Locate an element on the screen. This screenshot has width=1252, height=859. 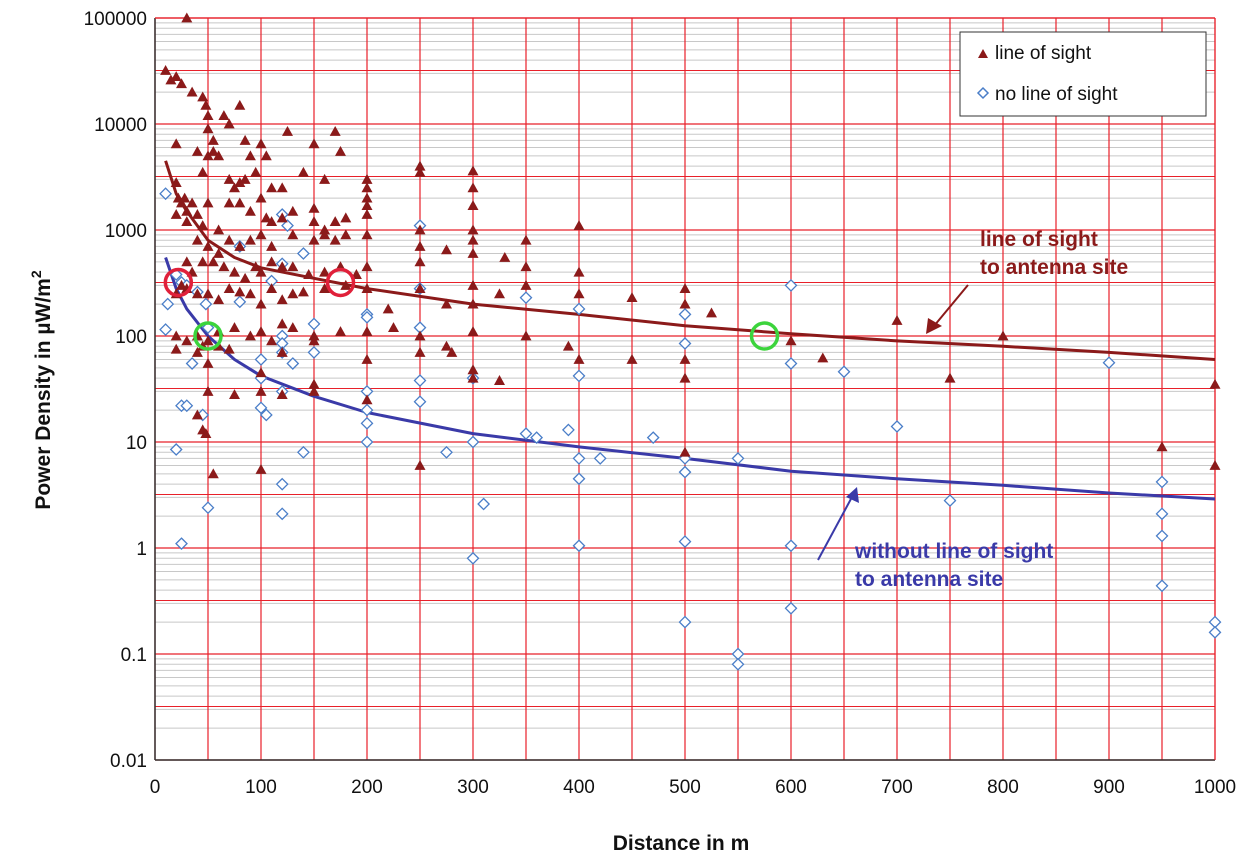
highlight-circles is located at coordinates (471, 309).